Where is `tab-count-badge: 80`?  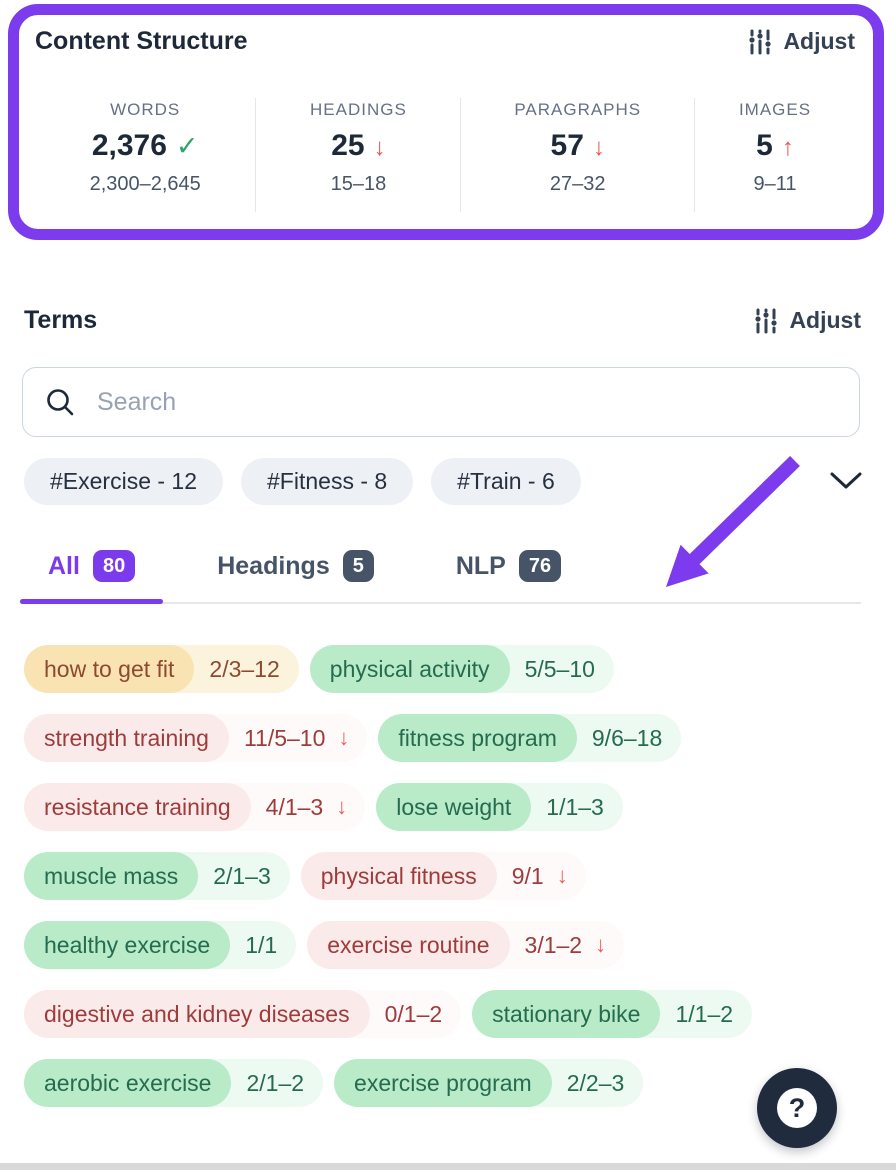 tab-count-badge: 80 is located at coordinates (114, 566).